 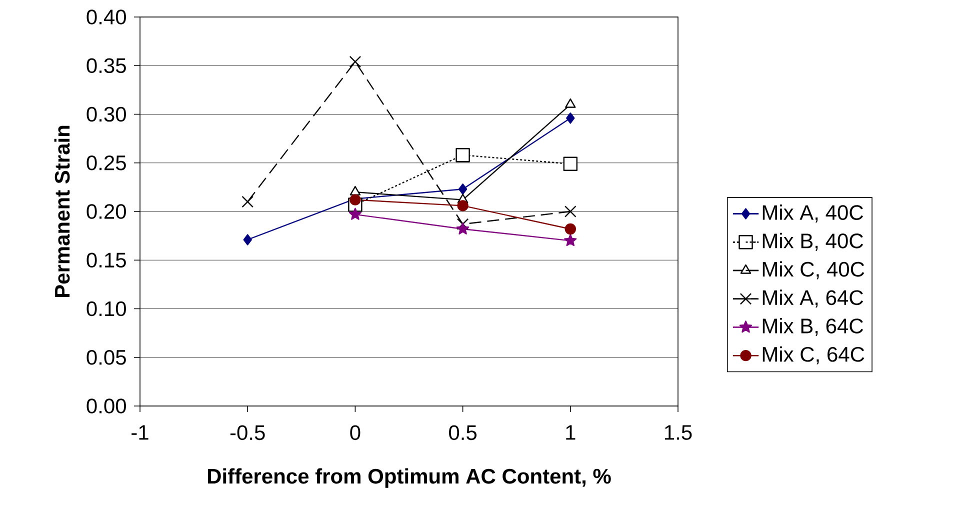 I want to click on x-tick-label: -1, so click(x=140, y=432).